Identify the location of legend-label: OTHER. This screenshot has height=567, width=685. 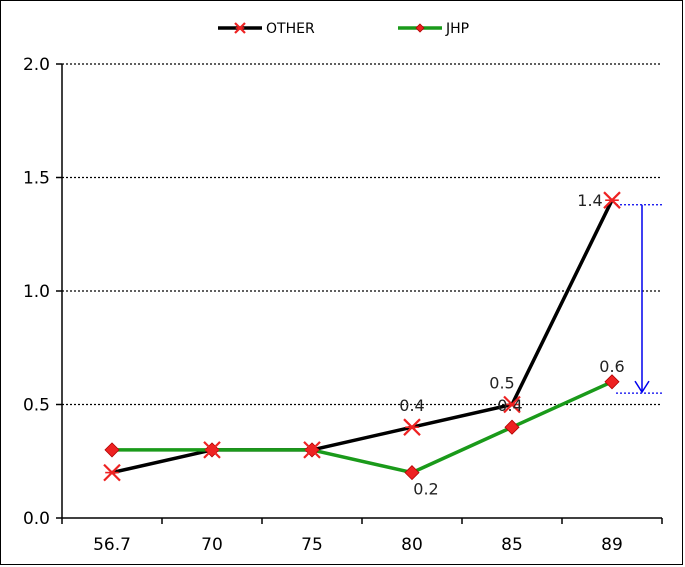
(290, 29).